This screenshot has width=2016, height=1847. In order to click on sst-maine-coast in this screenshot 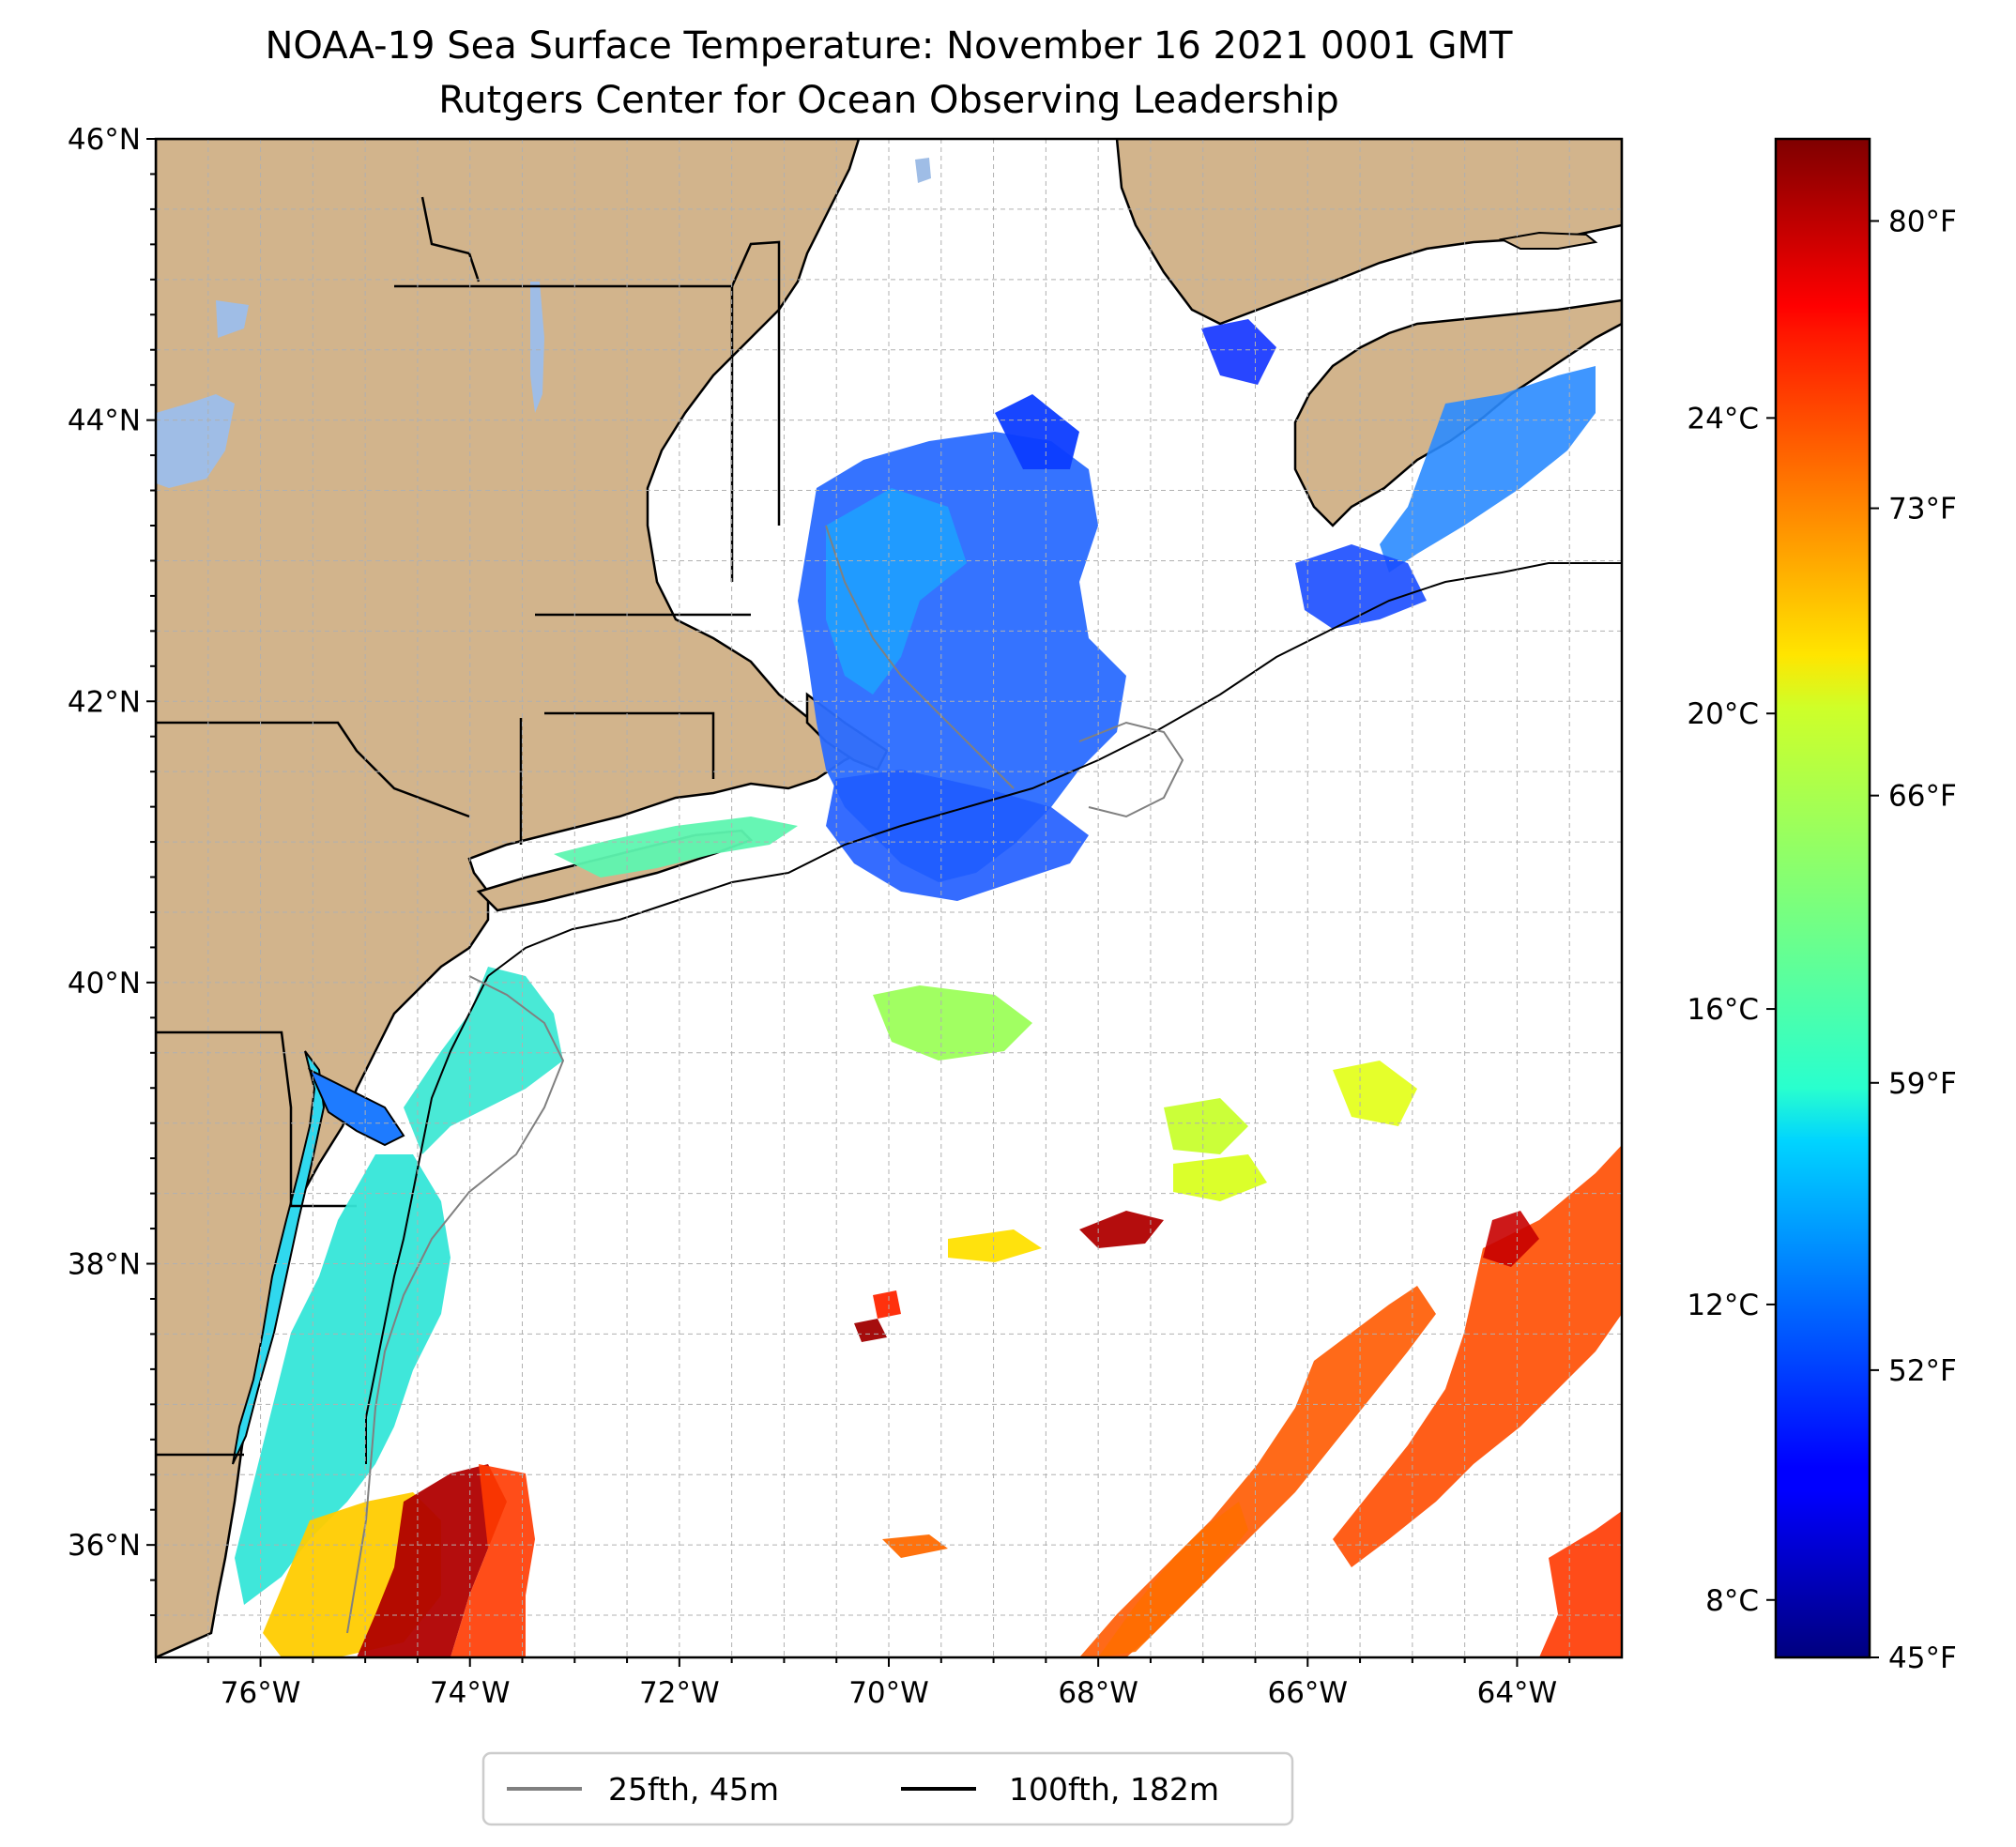, I will do `click(1037, 431)`.